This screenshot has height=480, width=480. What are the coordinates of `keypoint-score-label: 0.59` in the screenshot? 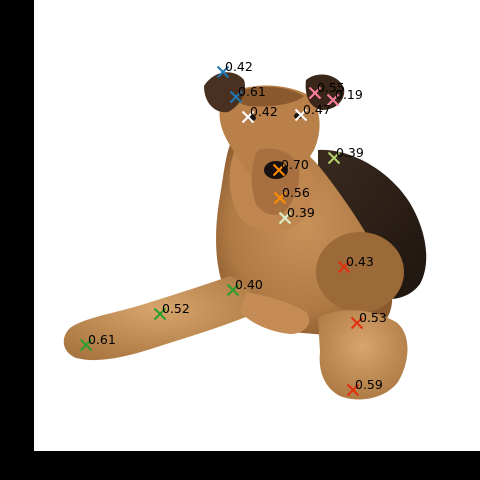 It's located at (369, 384).